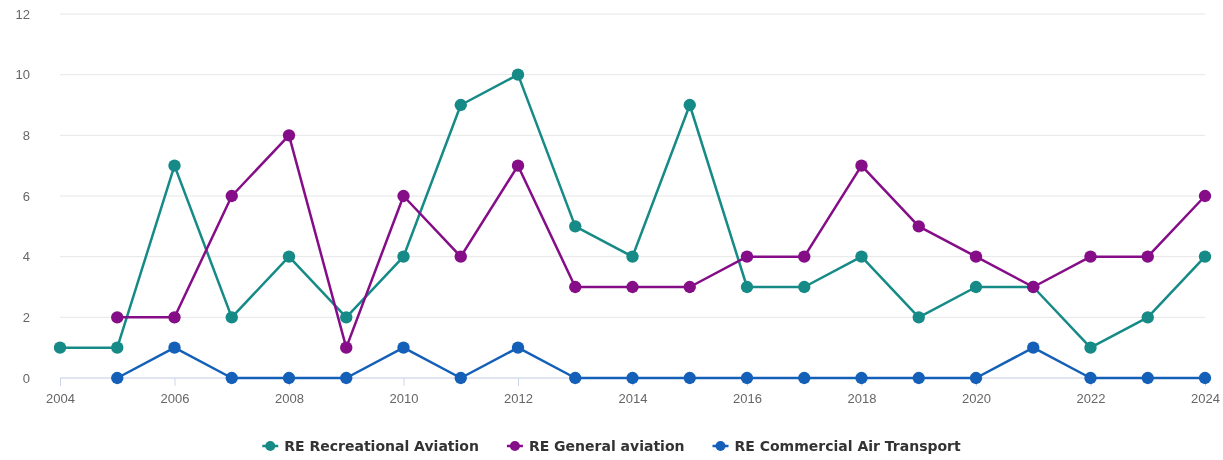 The image size is (1223, 460). What do you see at coordinates (633, 399) in the screenshot?
I see `x-tick-label: 2014` at bounding box center [633, 399].